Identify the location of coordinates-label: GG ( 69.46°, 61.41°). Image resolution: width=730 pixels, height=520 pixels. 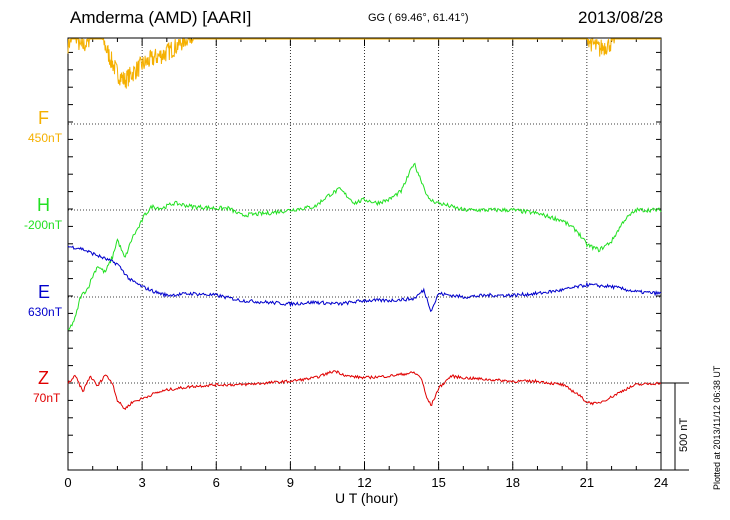
(418, 18).